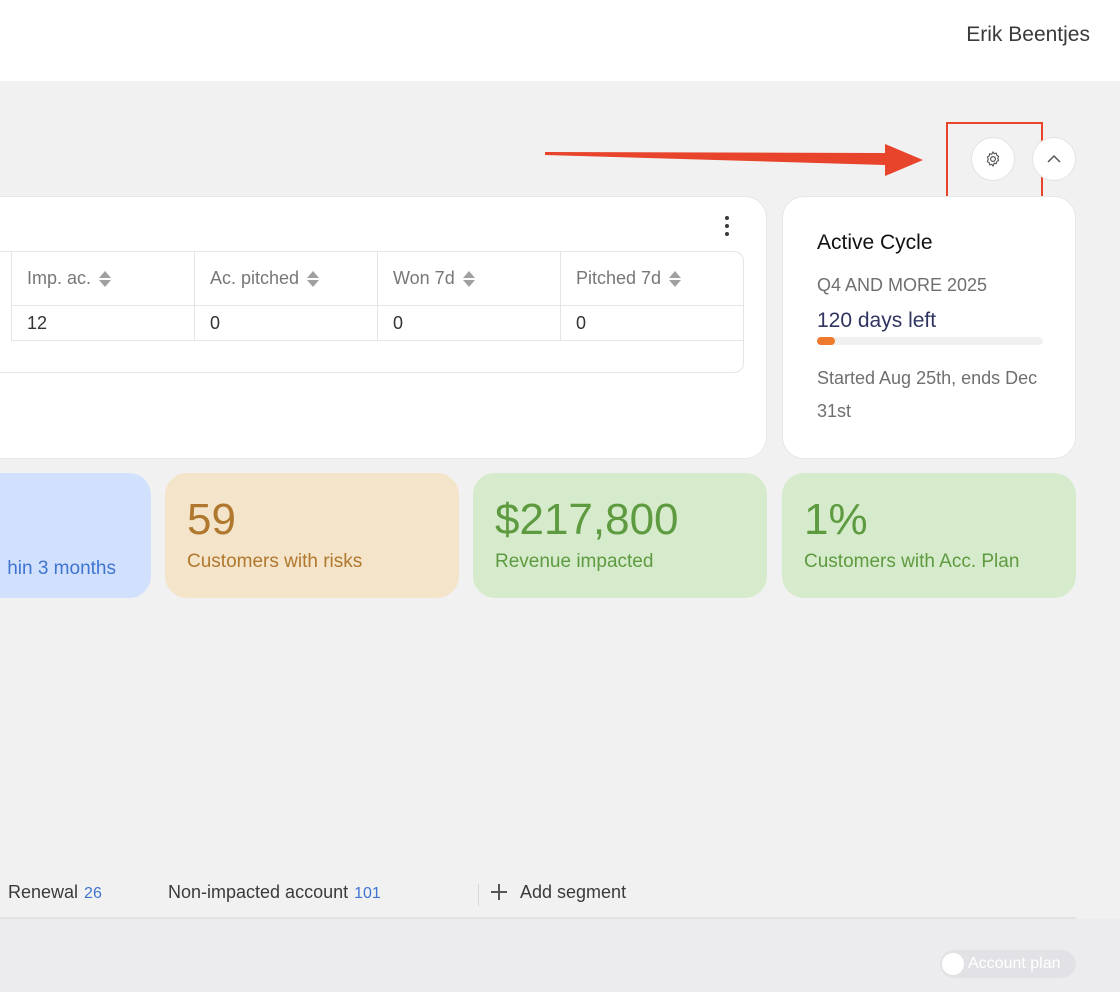 This screenshot has height=992, width=1120. I want to click on cycle-progress-fill, so click(826, 341).